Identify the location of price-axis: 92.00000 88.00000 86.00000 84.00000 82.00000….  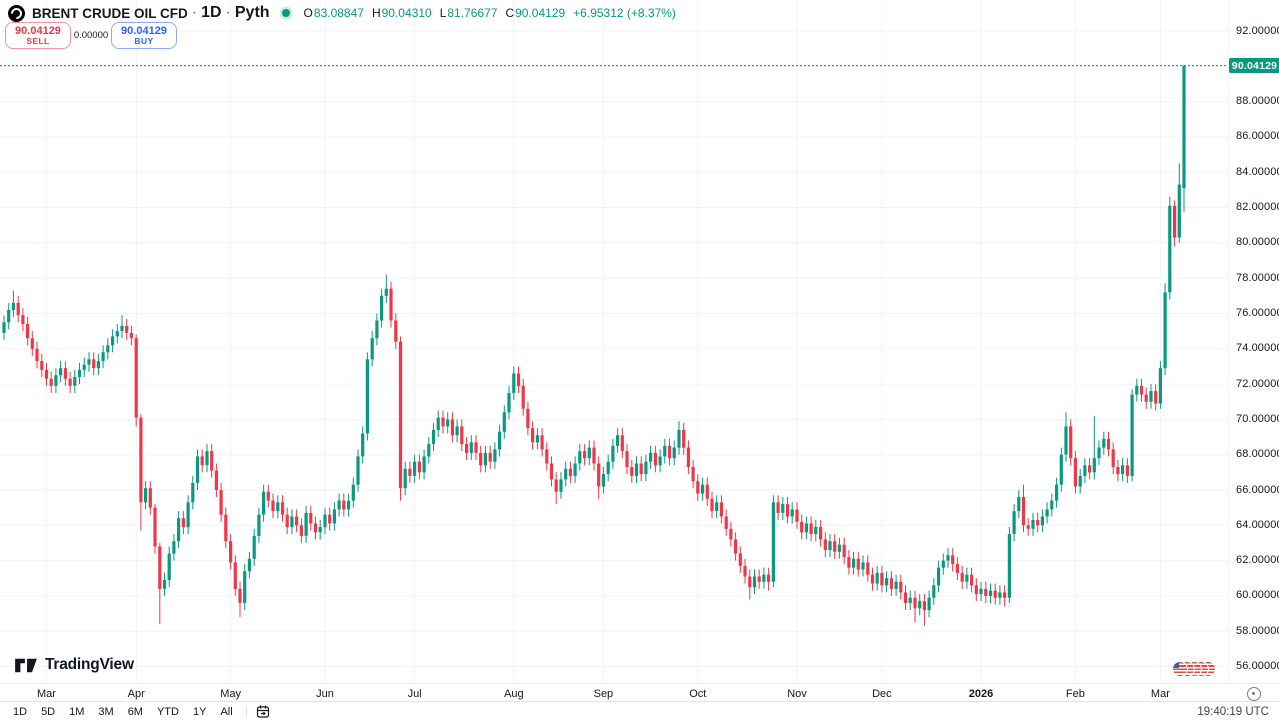
(1253, 341).